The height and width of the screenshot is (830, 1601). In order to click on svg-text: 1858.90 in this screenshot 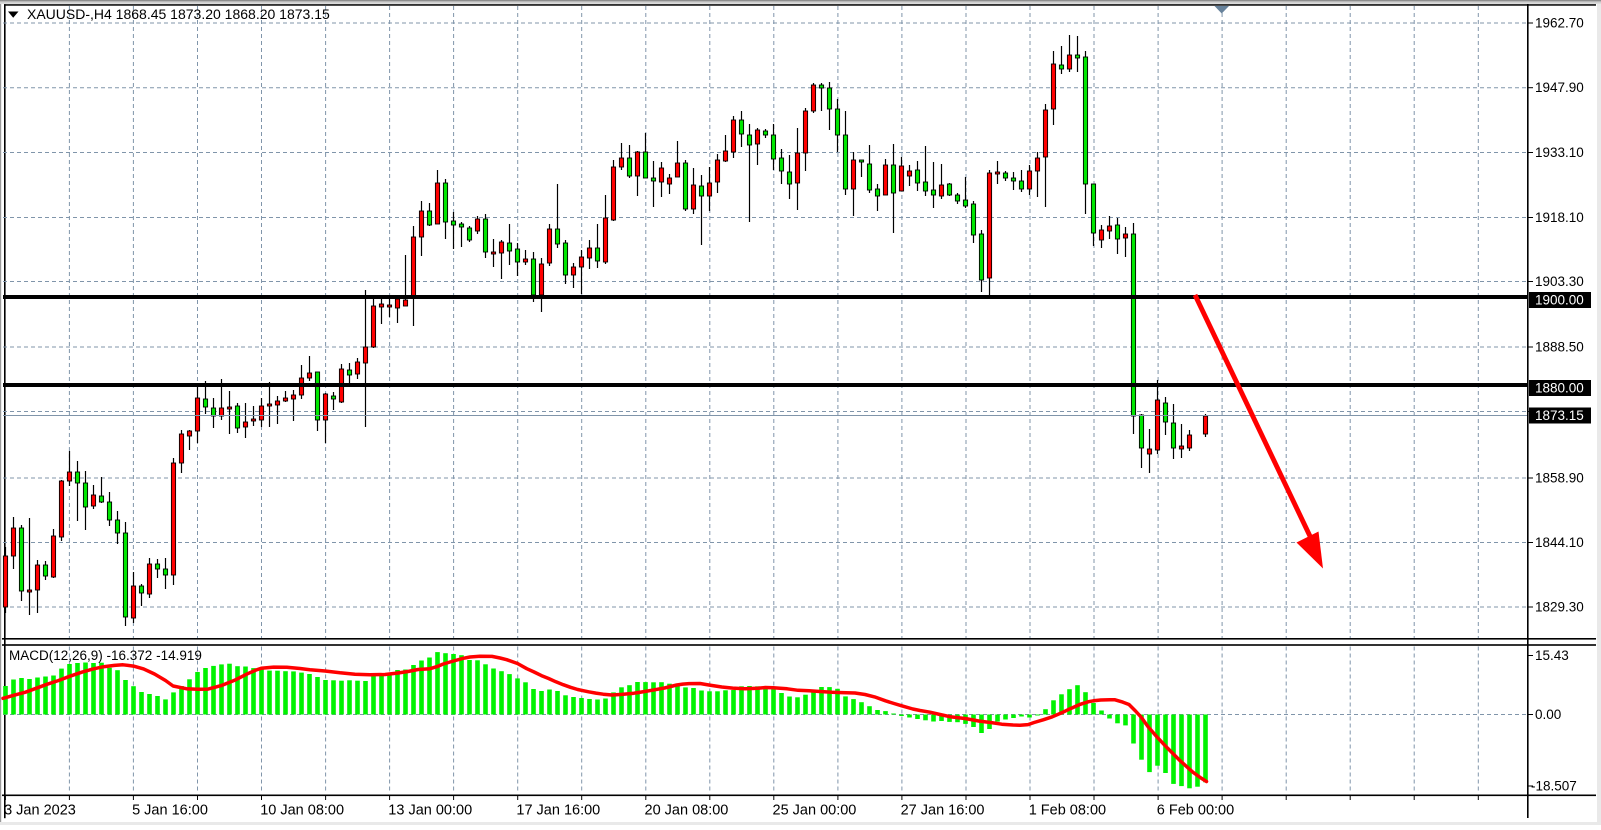, I will do `click(1559, 478)`.